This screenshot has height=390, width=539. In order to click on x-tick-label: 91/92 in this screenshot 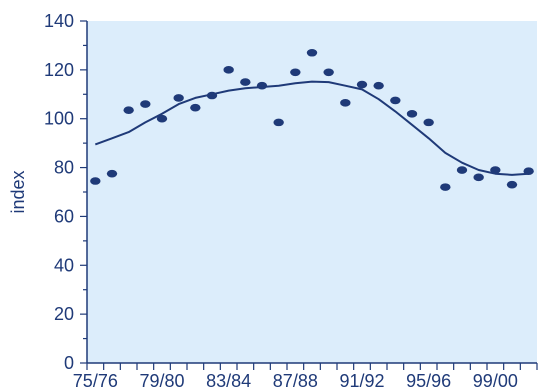, I will do `click(361, 380)`.